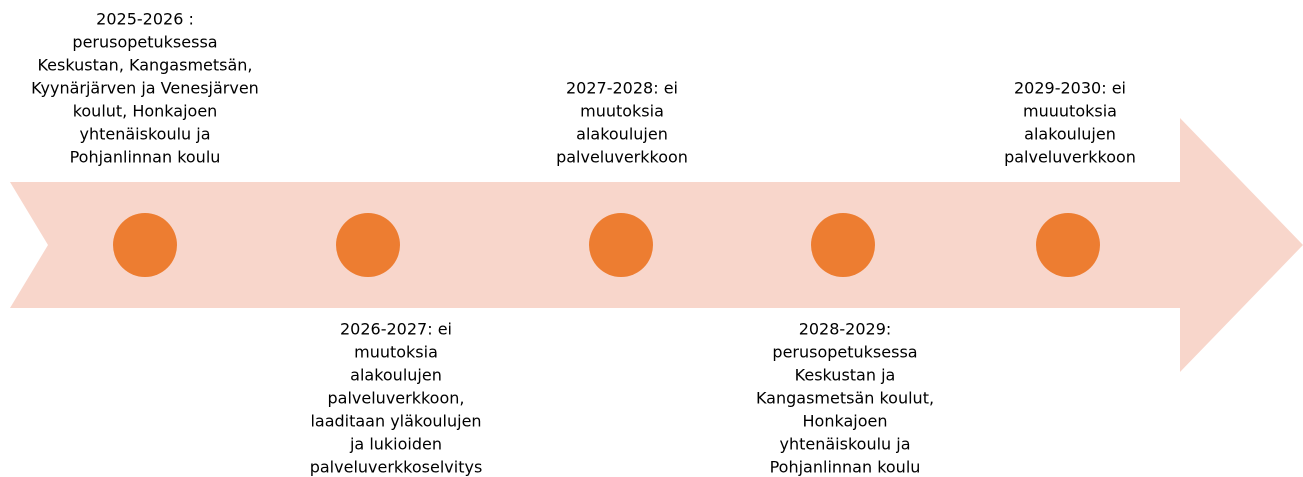  What do you see at coordinates (396, 467) in the screenshot?
I see `milestone-text: palveluverkkoselvitys` at bounding box center [396, 467].